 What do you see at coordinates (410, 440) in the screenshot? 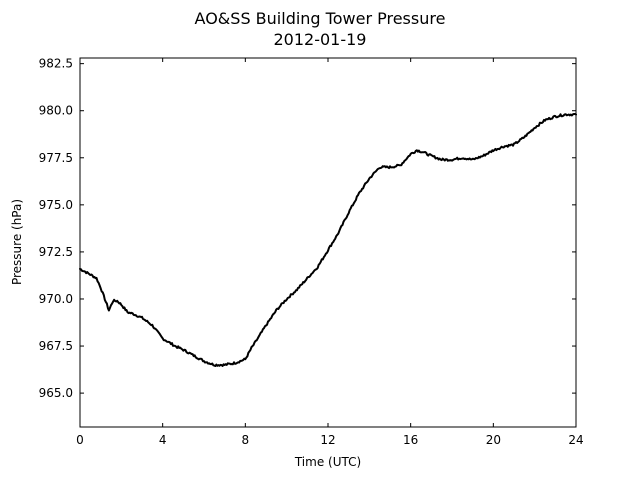
I see `x-tick-label: 16` at bounding box center [410, 440].